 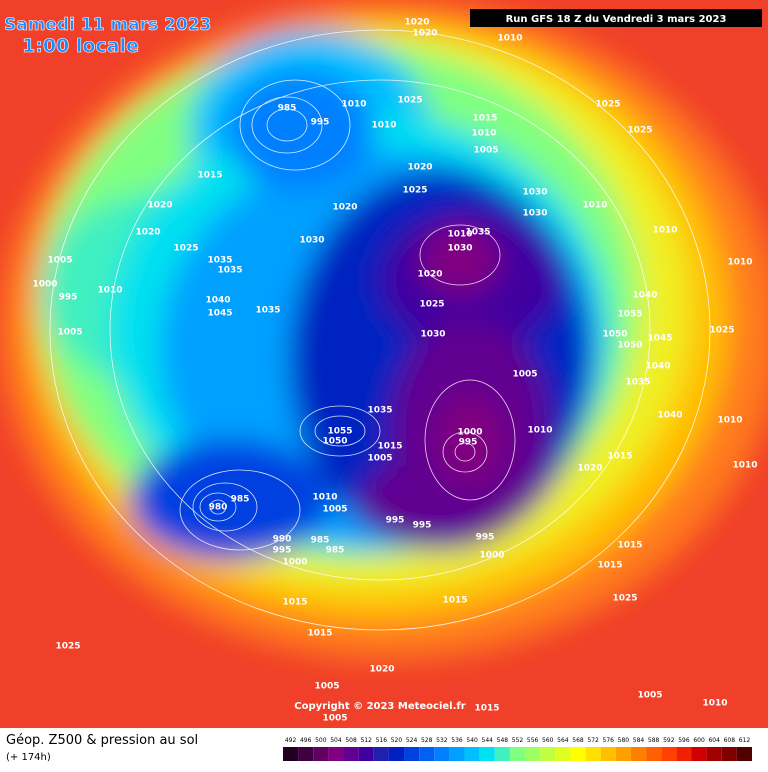 What do you see at coordinates (654, 740) in the screenshot?
I see `scale-label: 588` at bounding box center [654, 740].